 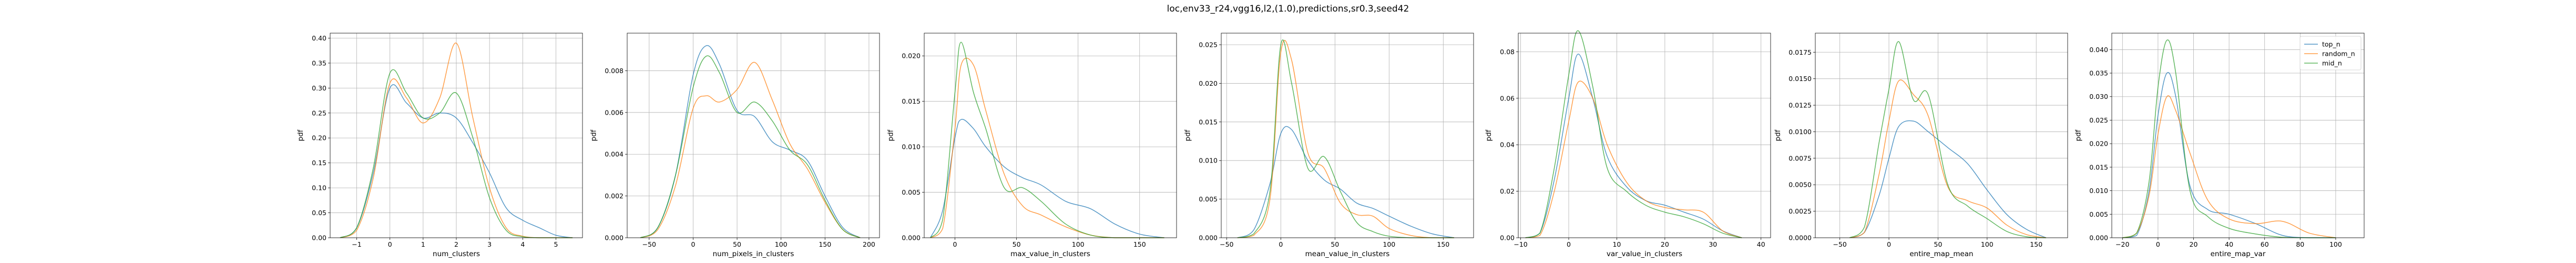 What do you see at coordinates (1713, 244) in the screenshot?
I see `x-tick-label: 30` at bounding box center [1713, 244].